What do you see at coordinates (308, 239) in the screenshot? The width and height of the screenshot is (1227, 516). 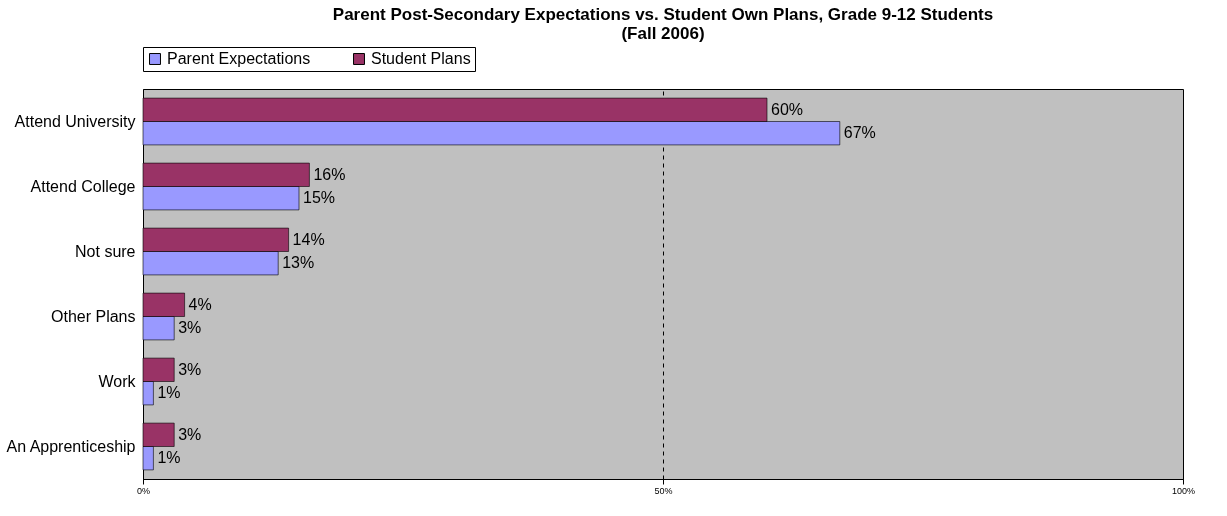 I see `data-label: 14%` at bounding box center [308, 239].